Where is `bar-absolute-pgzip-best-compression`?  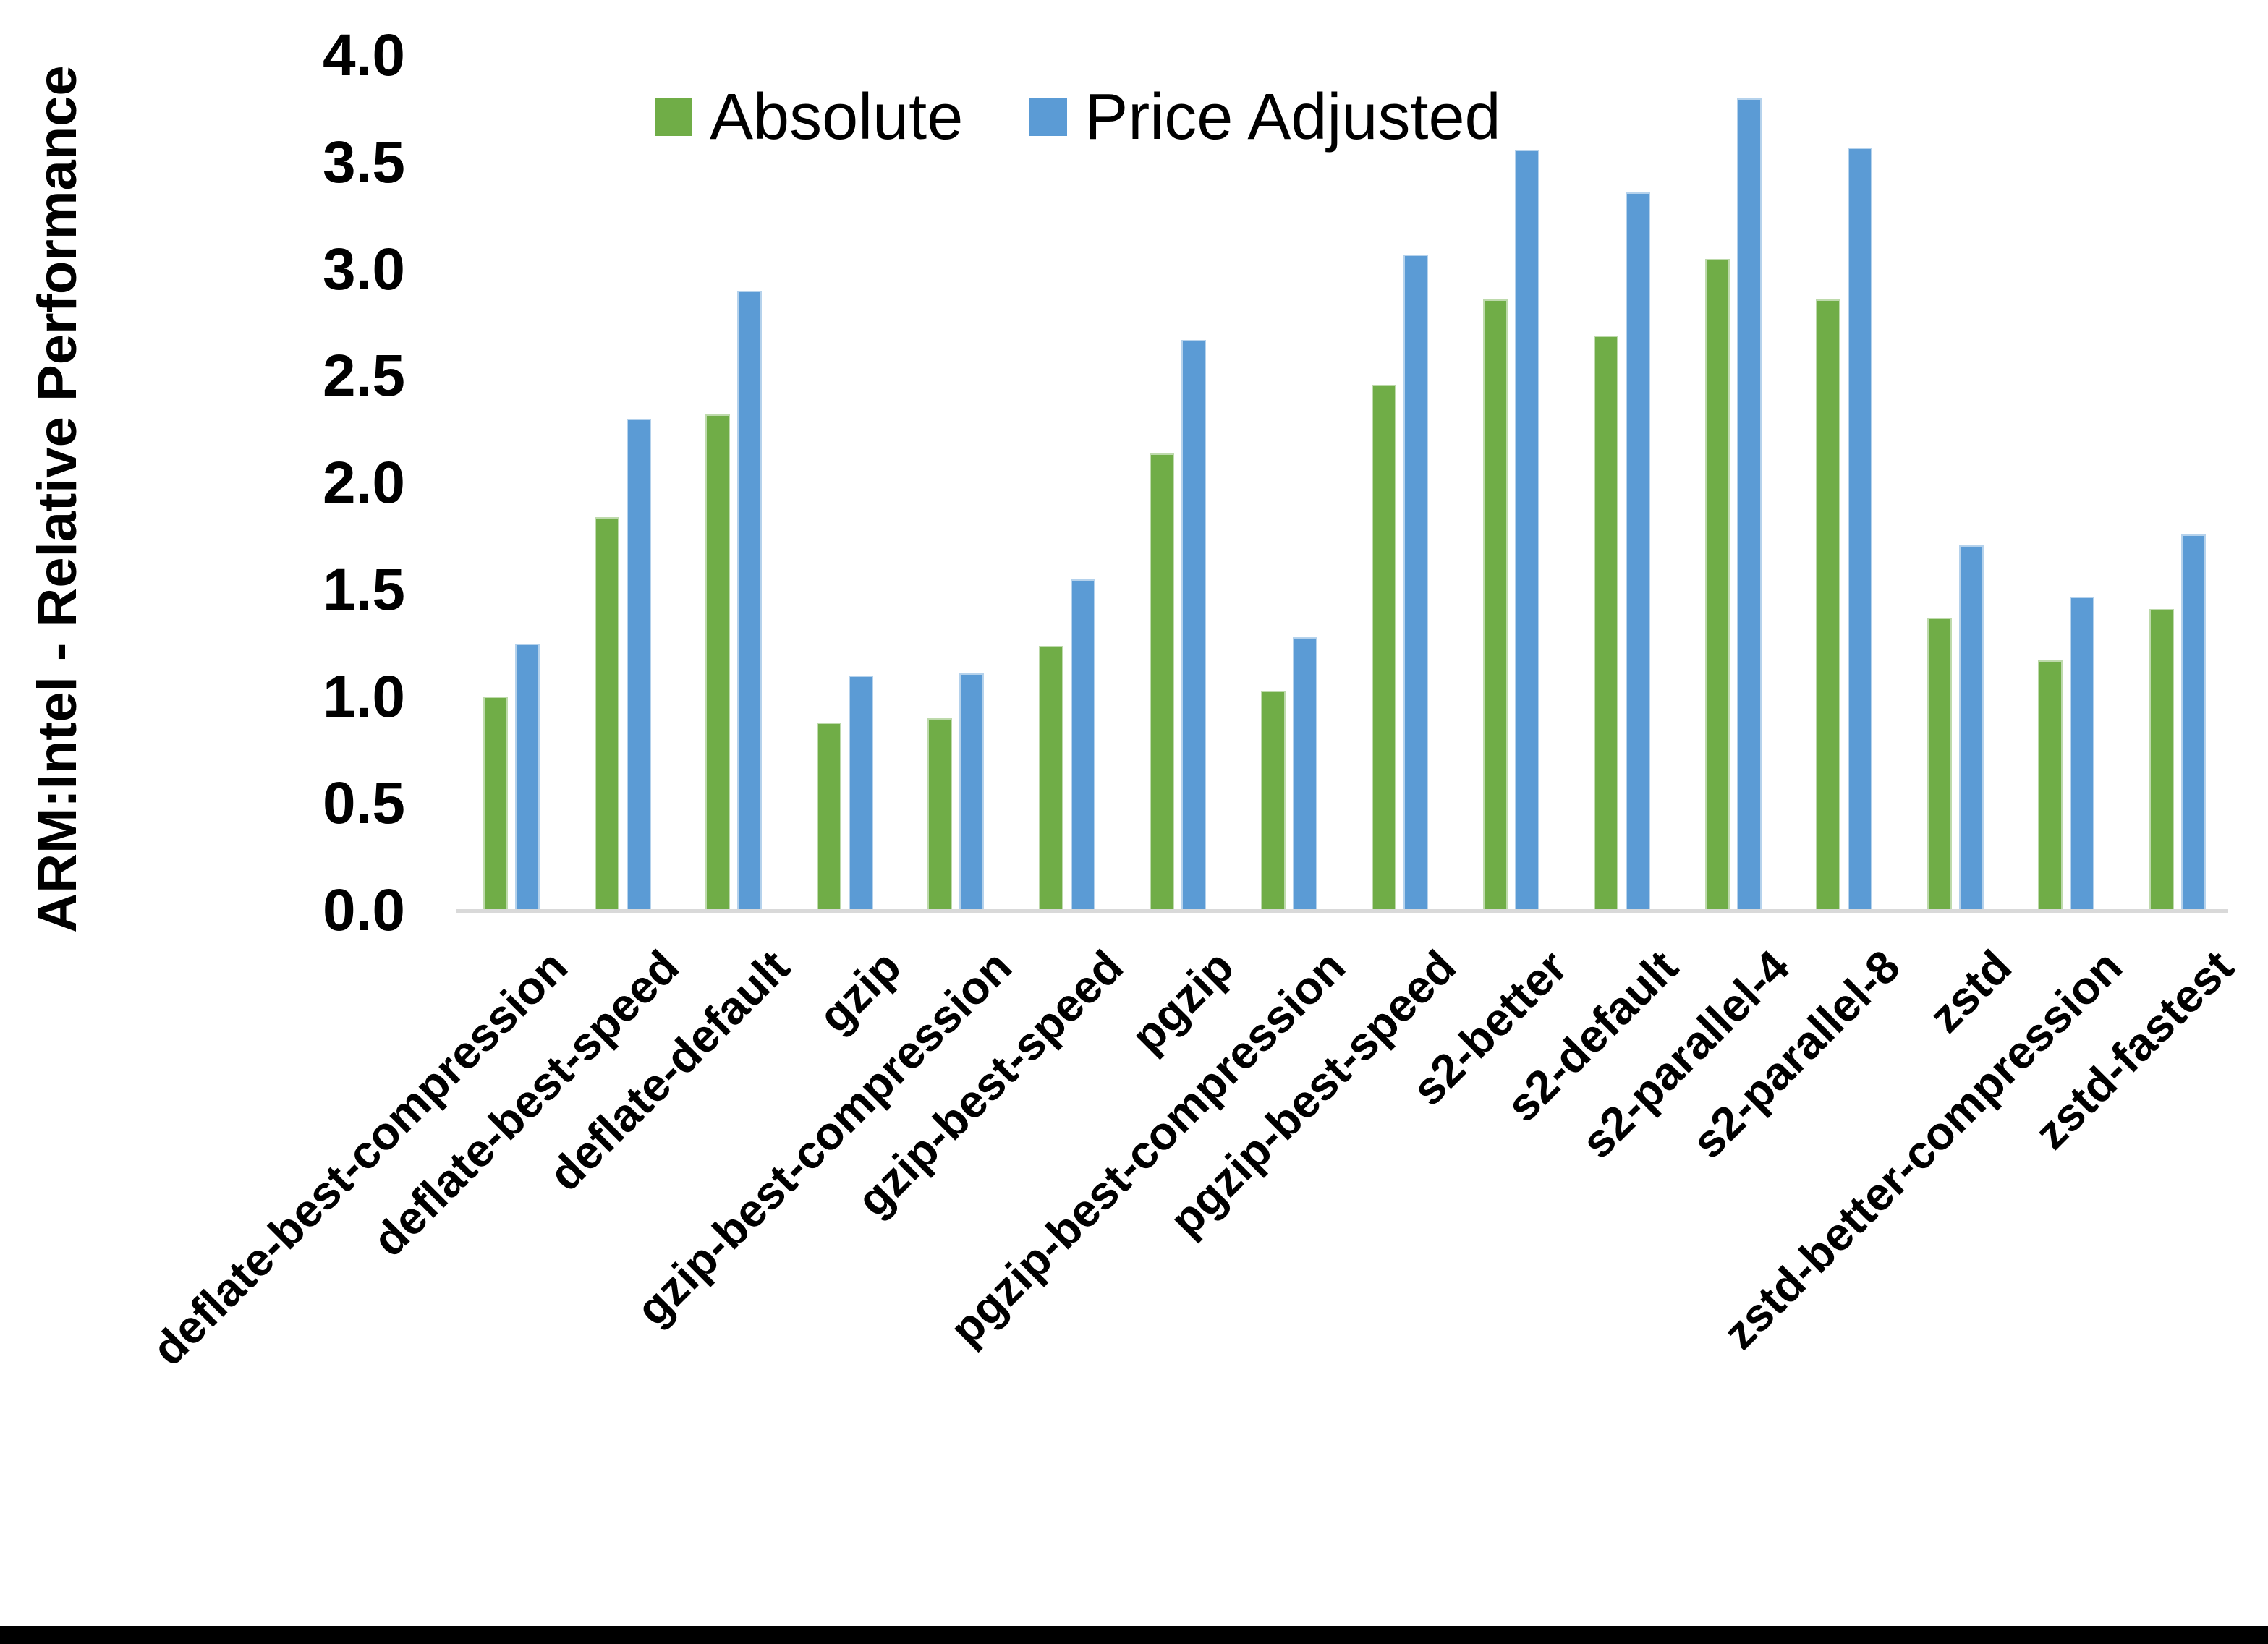 bar-absolute-pgzip-best-compression is located at coordinates (1273, 801).